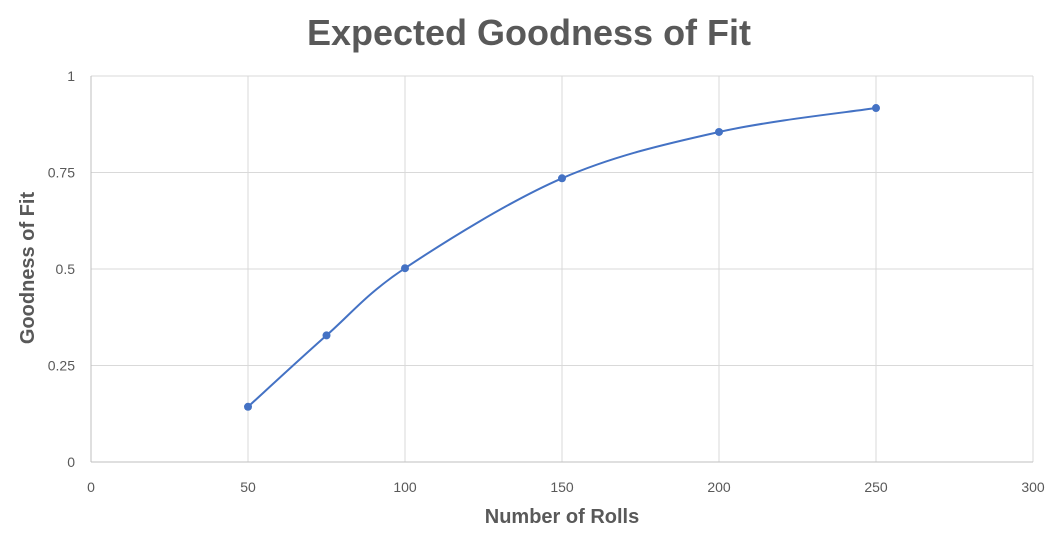  Describe the element at coordinates (61, 366) in the screenshot. I see `y-tick-label: 0.25` at that location.